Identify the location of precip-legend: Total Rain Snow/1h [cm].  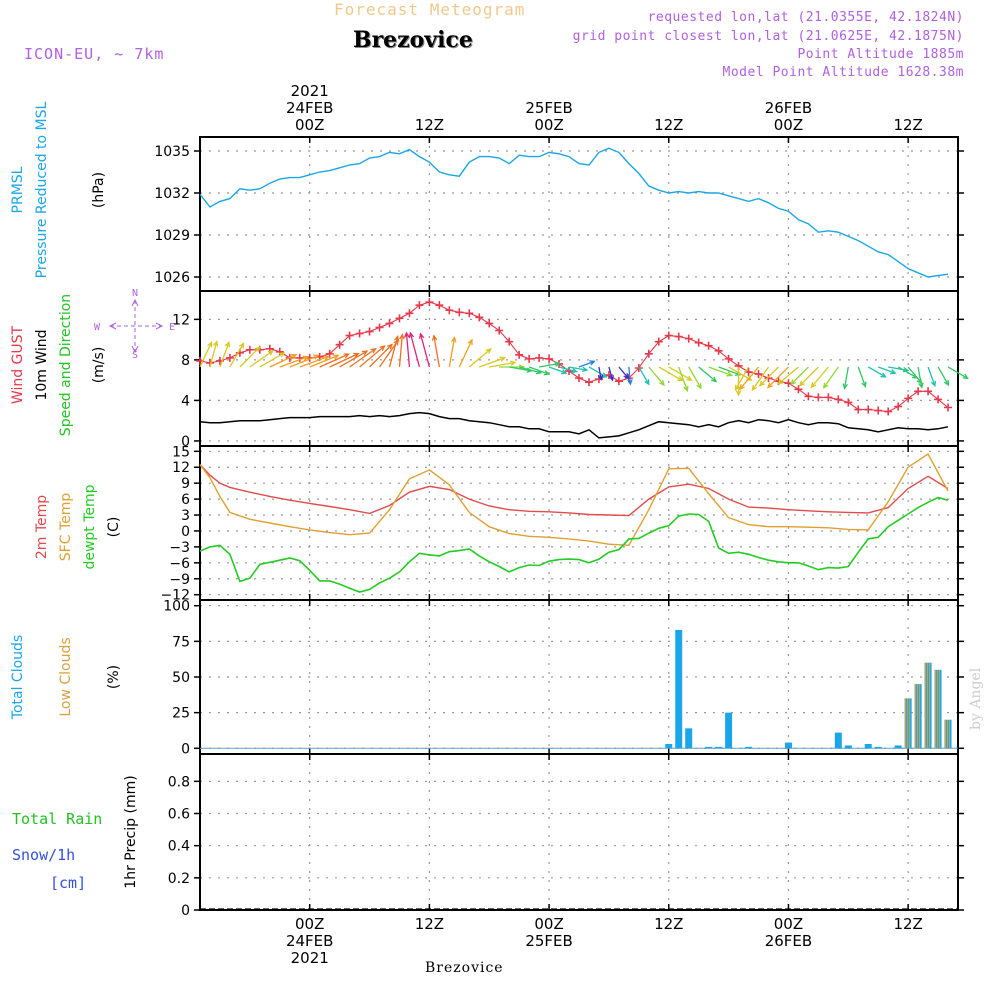
(57, 851).